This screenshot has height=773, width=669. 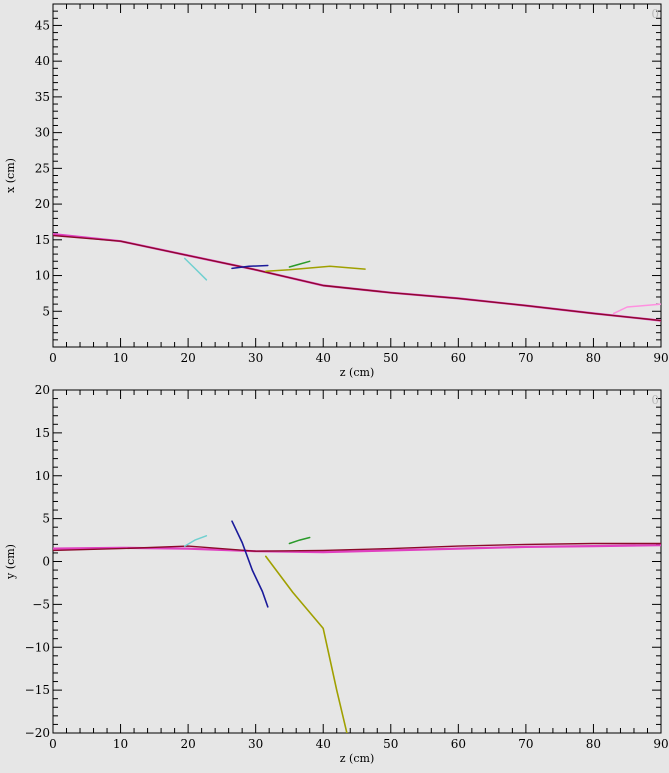 What do you see at coordinates (41, 604) in the screenshot?
I see `y-tick-label: −5` at bounding box center [41, 604].